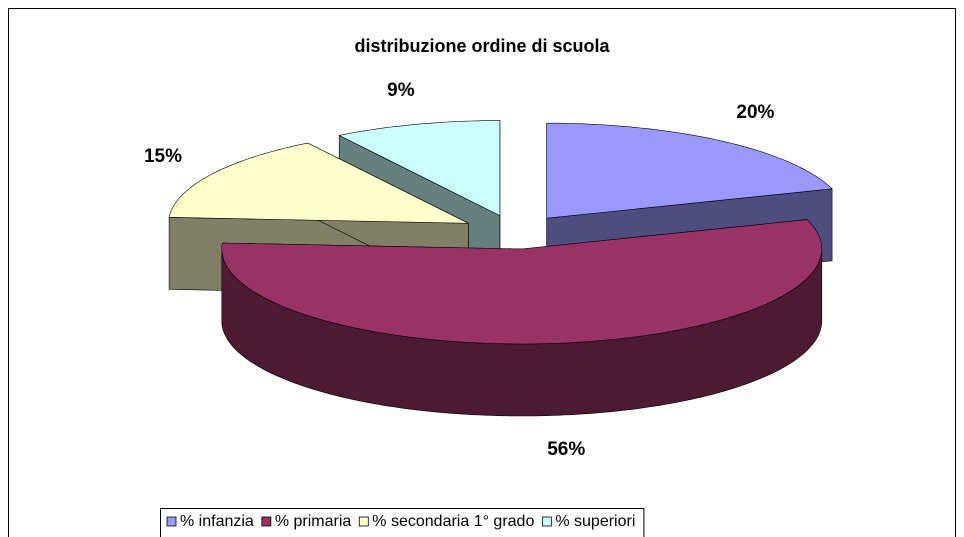 The width and height of the screenshot is (964, 537). I want to click on data-label: 15%, so click(163, 156).